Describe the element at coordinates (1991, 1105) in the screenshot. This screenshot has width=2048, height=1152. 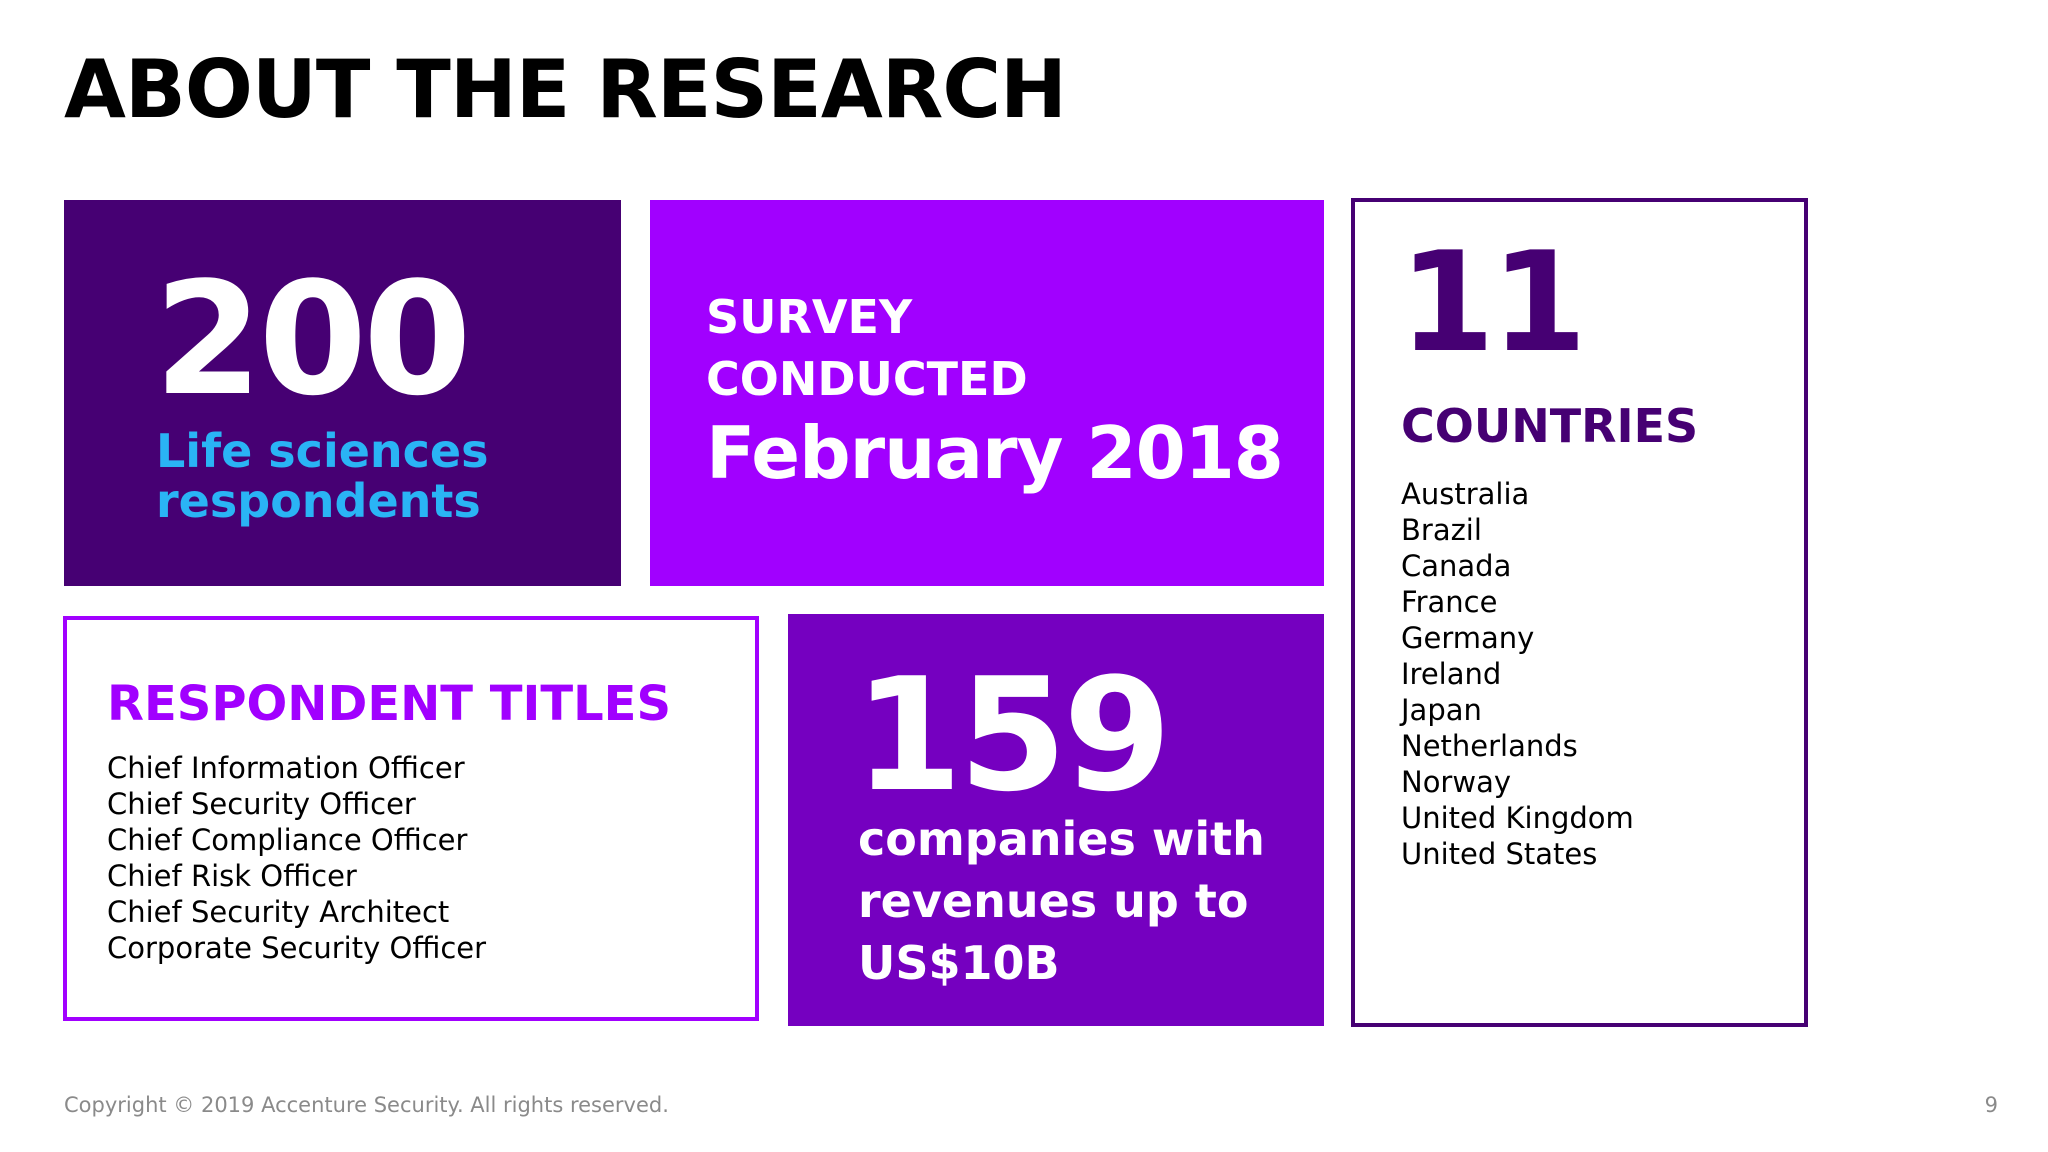
I see `page-number: 9` at that location.